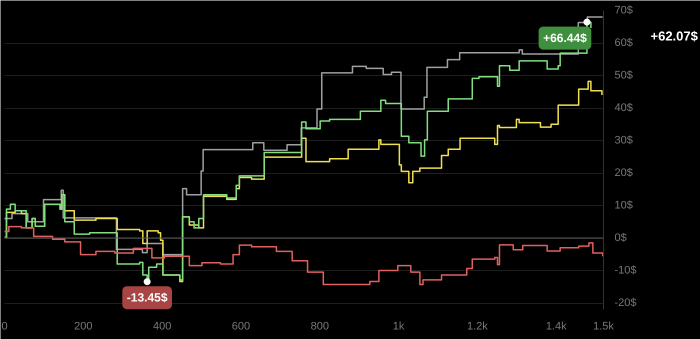 Image resolution: width=700 pixels, height=339 pixels. Describe the element at coordinates (623, 108) in the screenshot. I see `y-tick-label: 40$` at that location.